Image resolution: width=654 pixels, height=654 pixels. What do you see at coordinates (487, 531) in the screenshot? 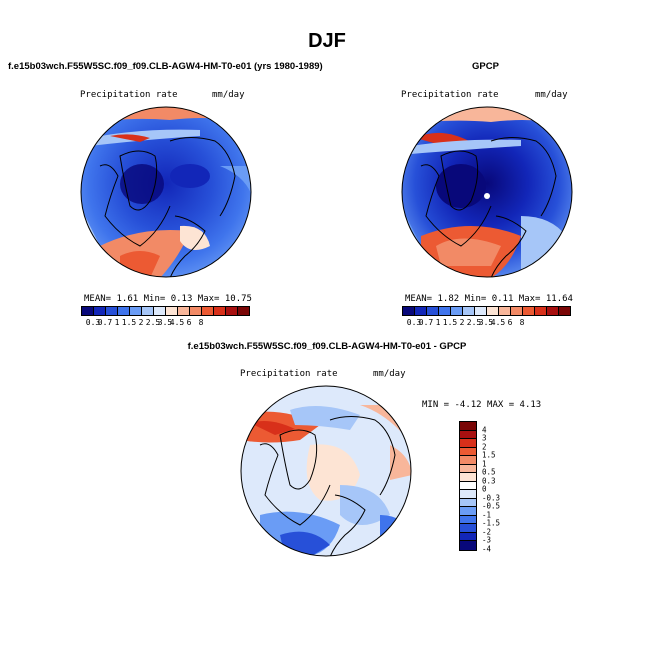
I see `colorbar-tick-label: -2` at bounding box center [487, 531].